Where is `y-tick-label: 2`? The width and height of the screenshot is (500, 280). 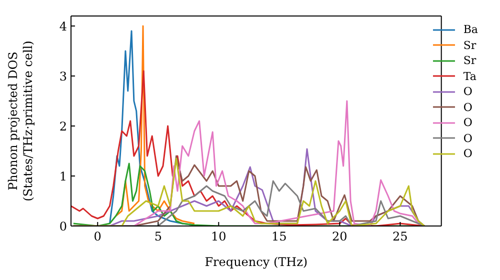 y-tick-label: 2 is located at coordinates (63, 126).